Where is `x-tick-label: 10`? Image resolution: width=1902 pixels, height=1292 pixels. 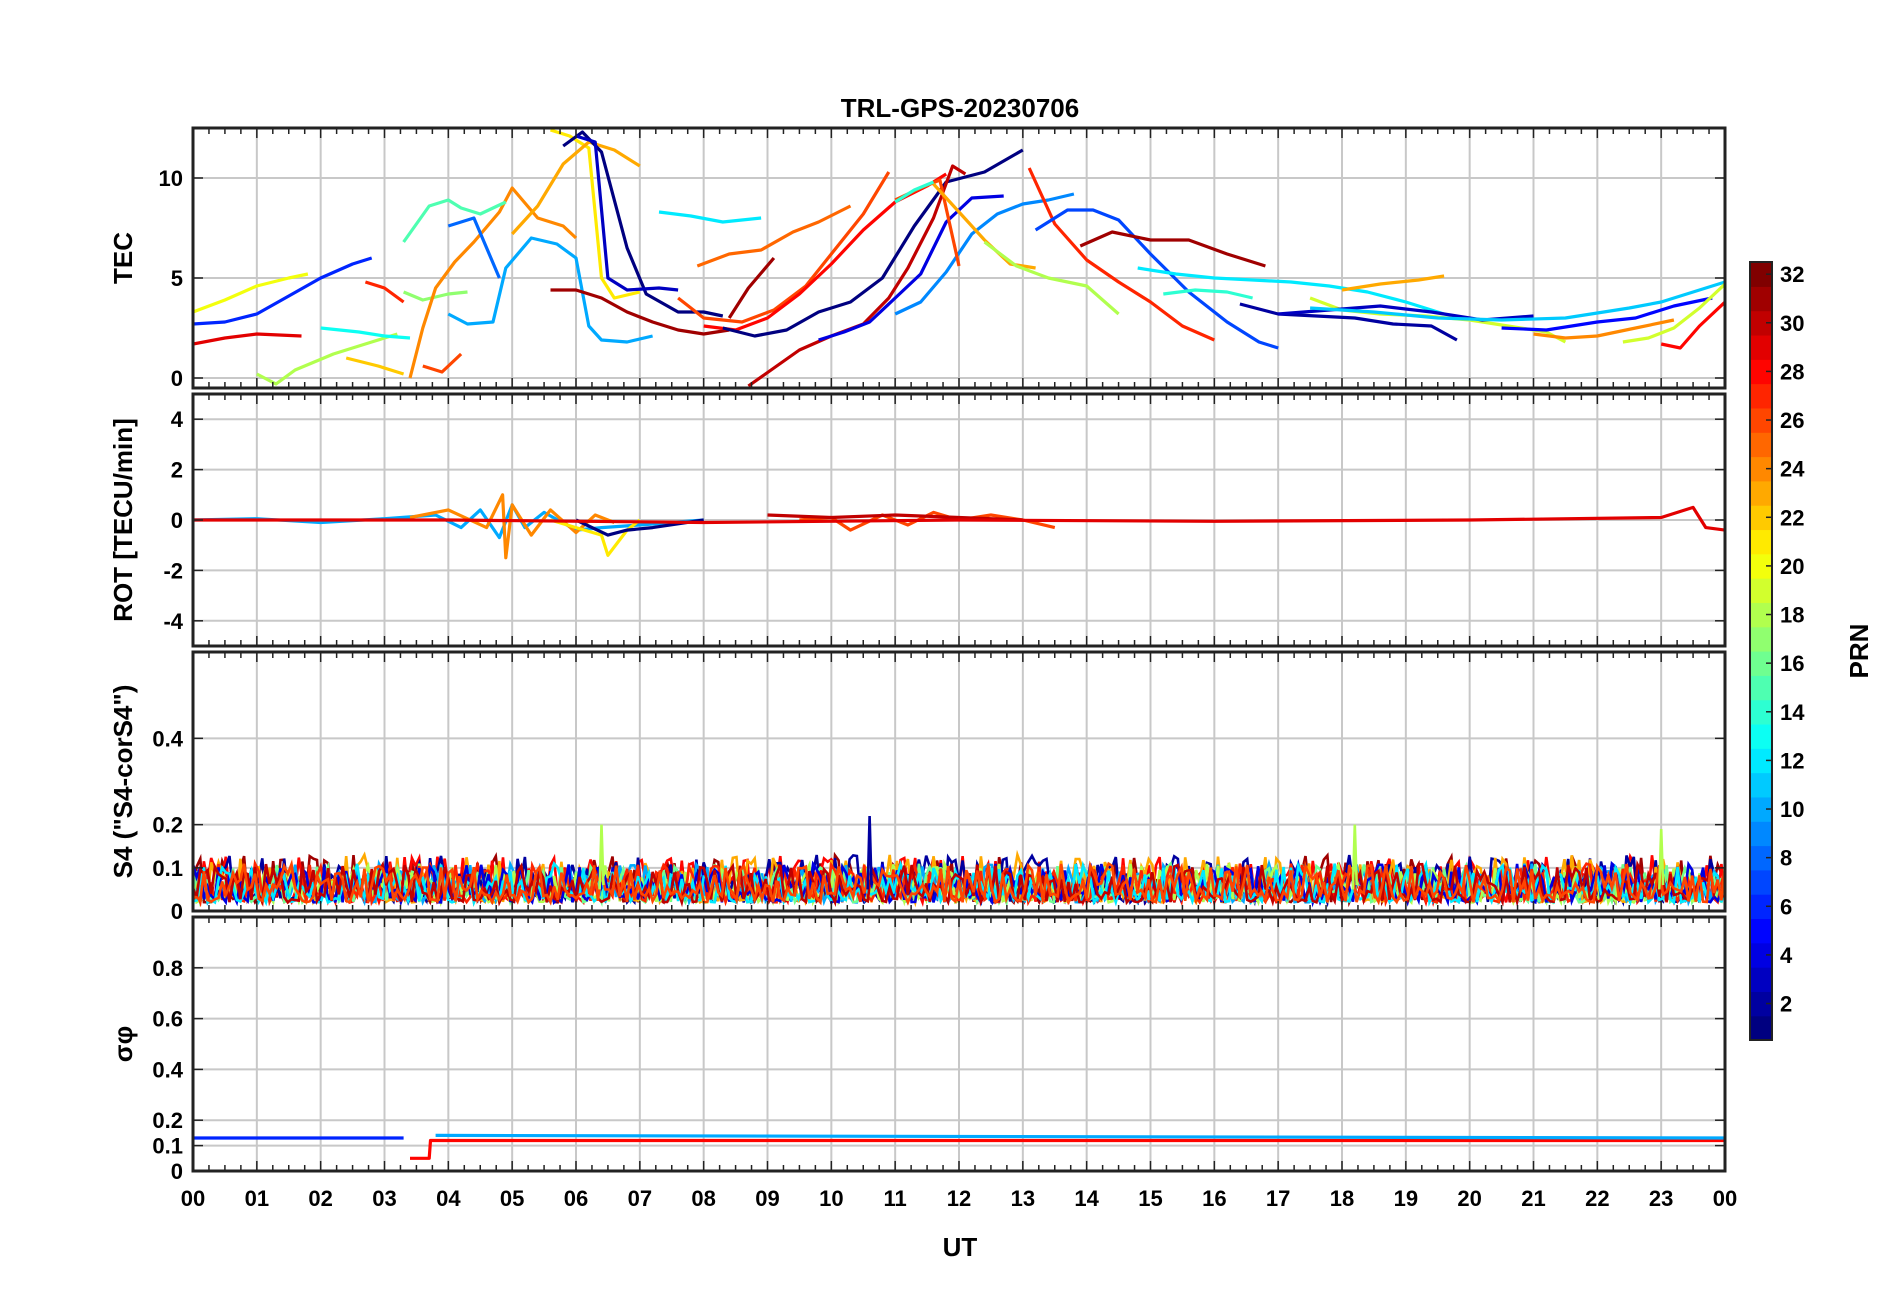 x-tick-label: 10 is located at coordinates (831, 1198).